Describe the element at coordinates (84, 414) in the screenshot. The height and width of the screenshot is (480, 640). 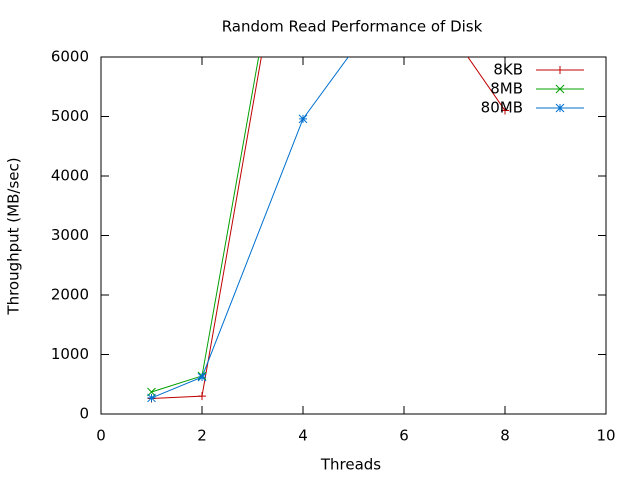
I see `y-tick-label: 0` at that location.